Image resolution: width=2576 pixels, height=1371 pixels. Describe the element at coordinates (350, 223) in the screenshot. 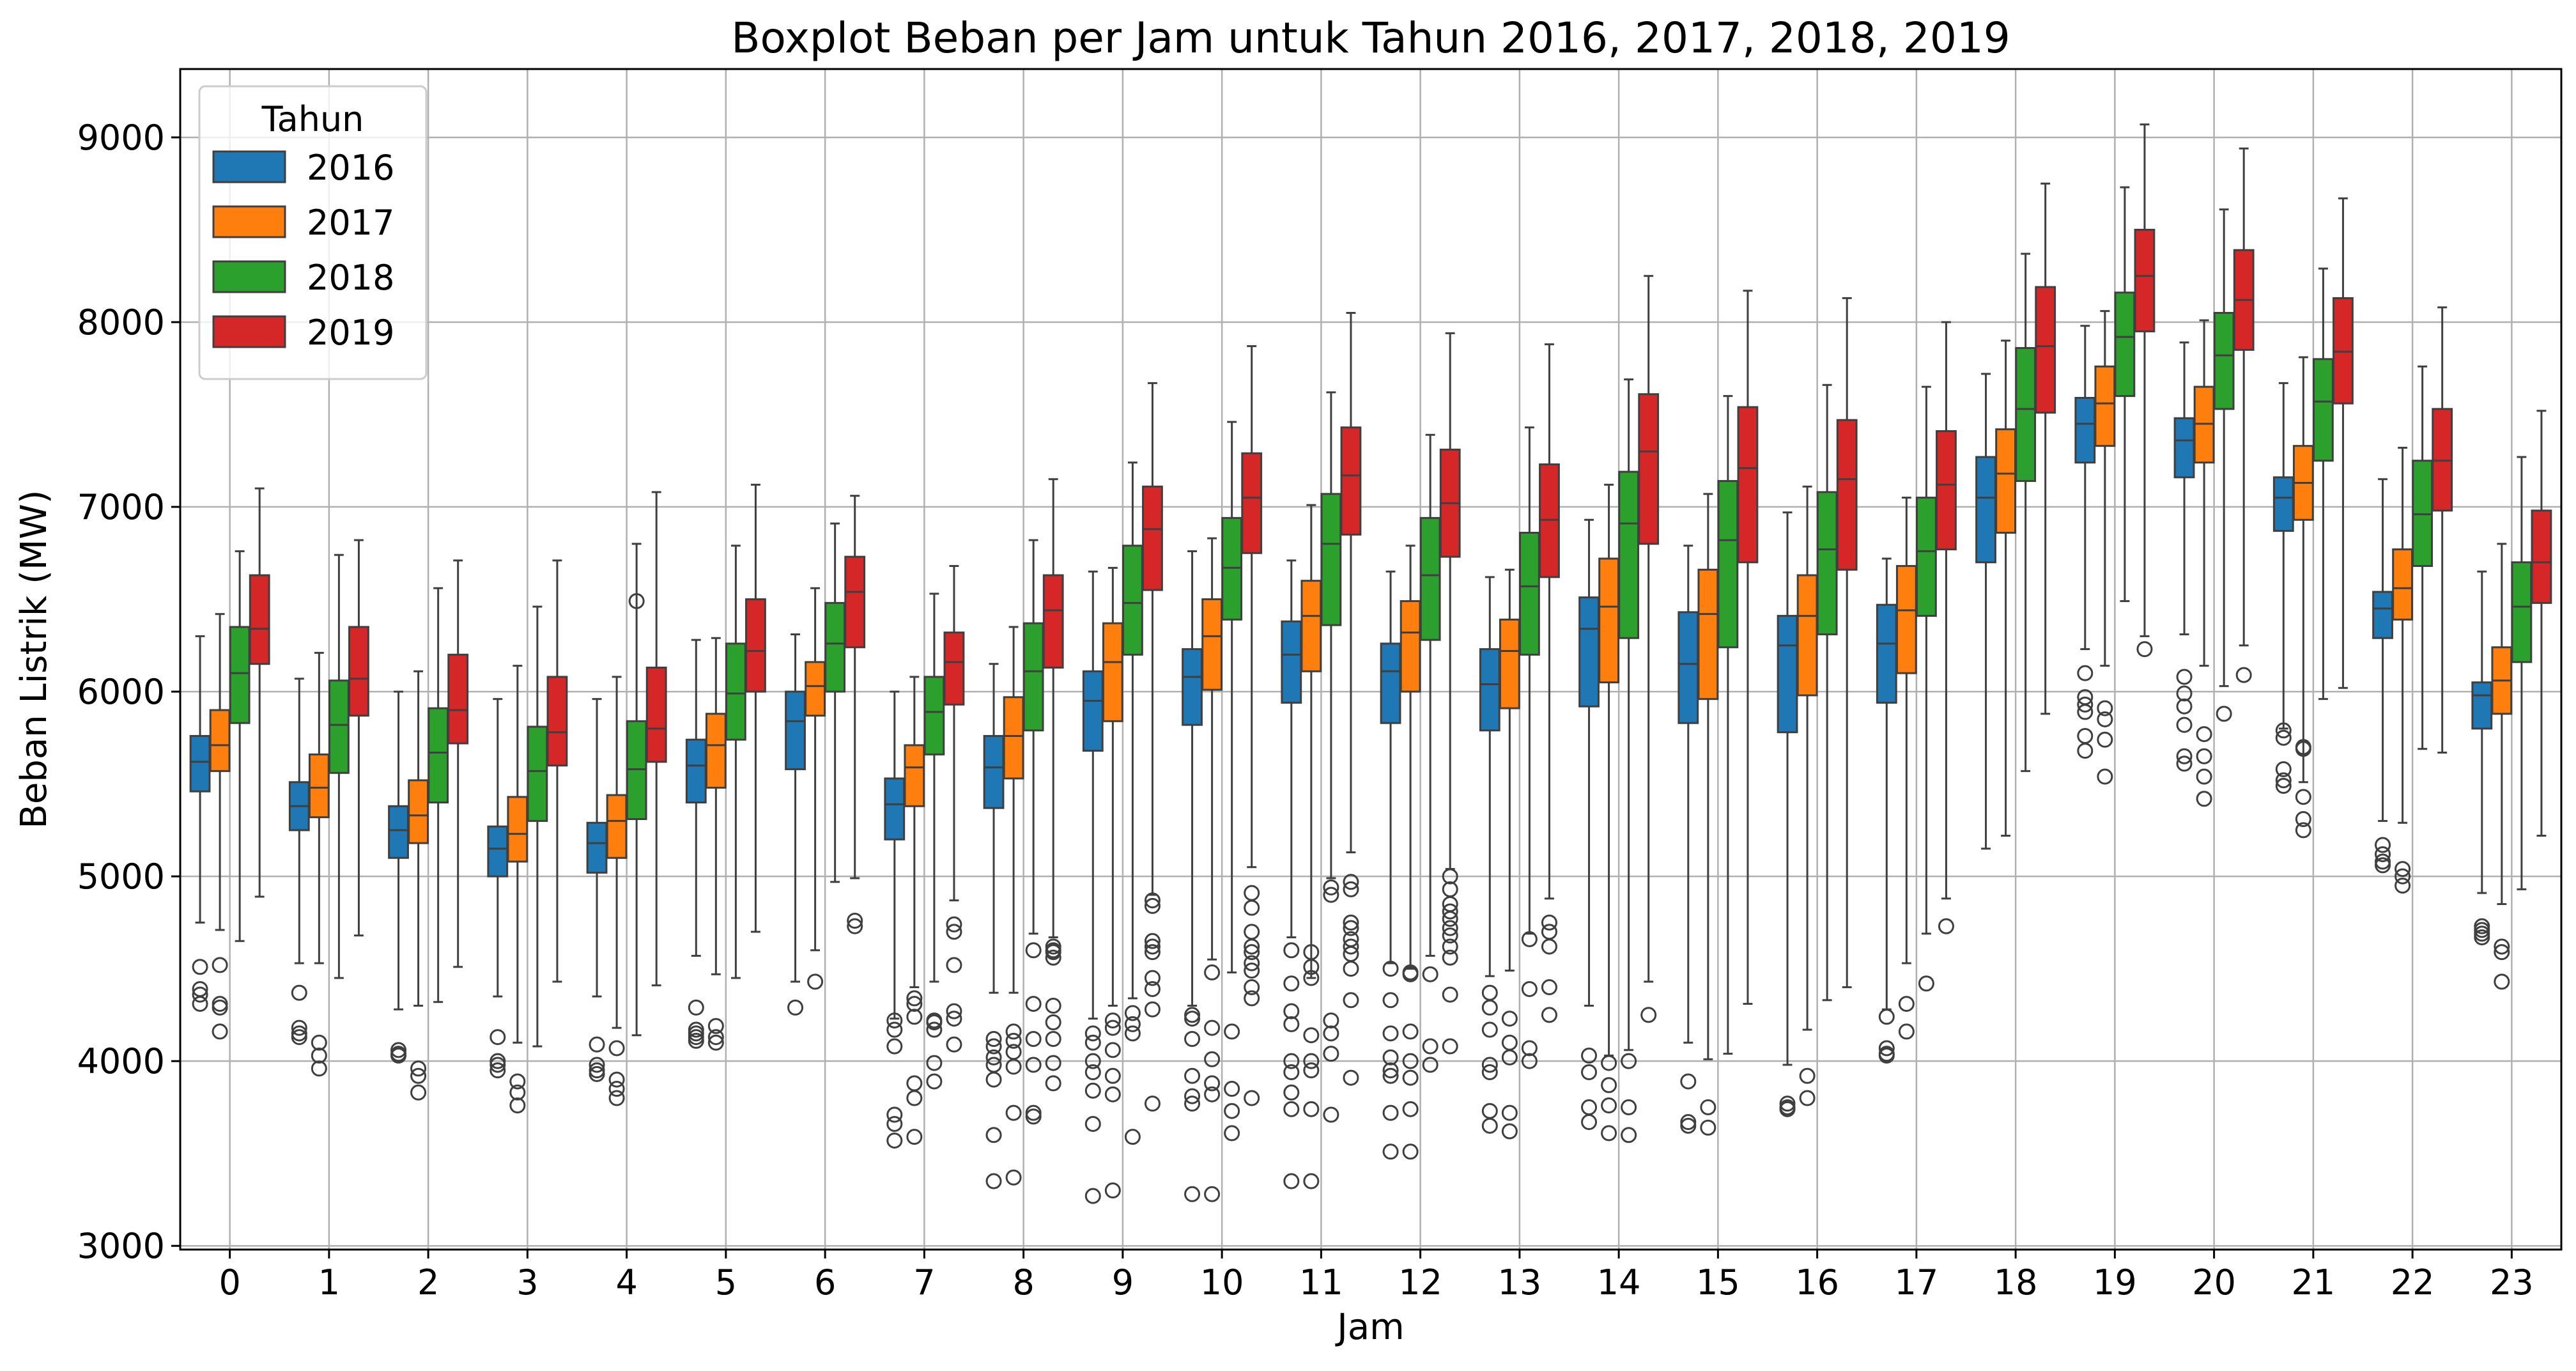

I see `legend-label-2017: 2017` at that location.